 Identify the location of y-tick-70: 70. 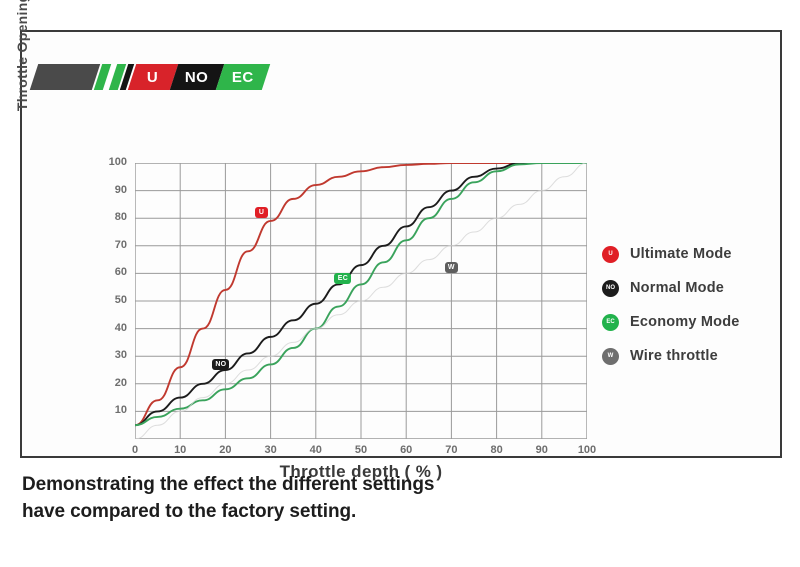
(120, 244).